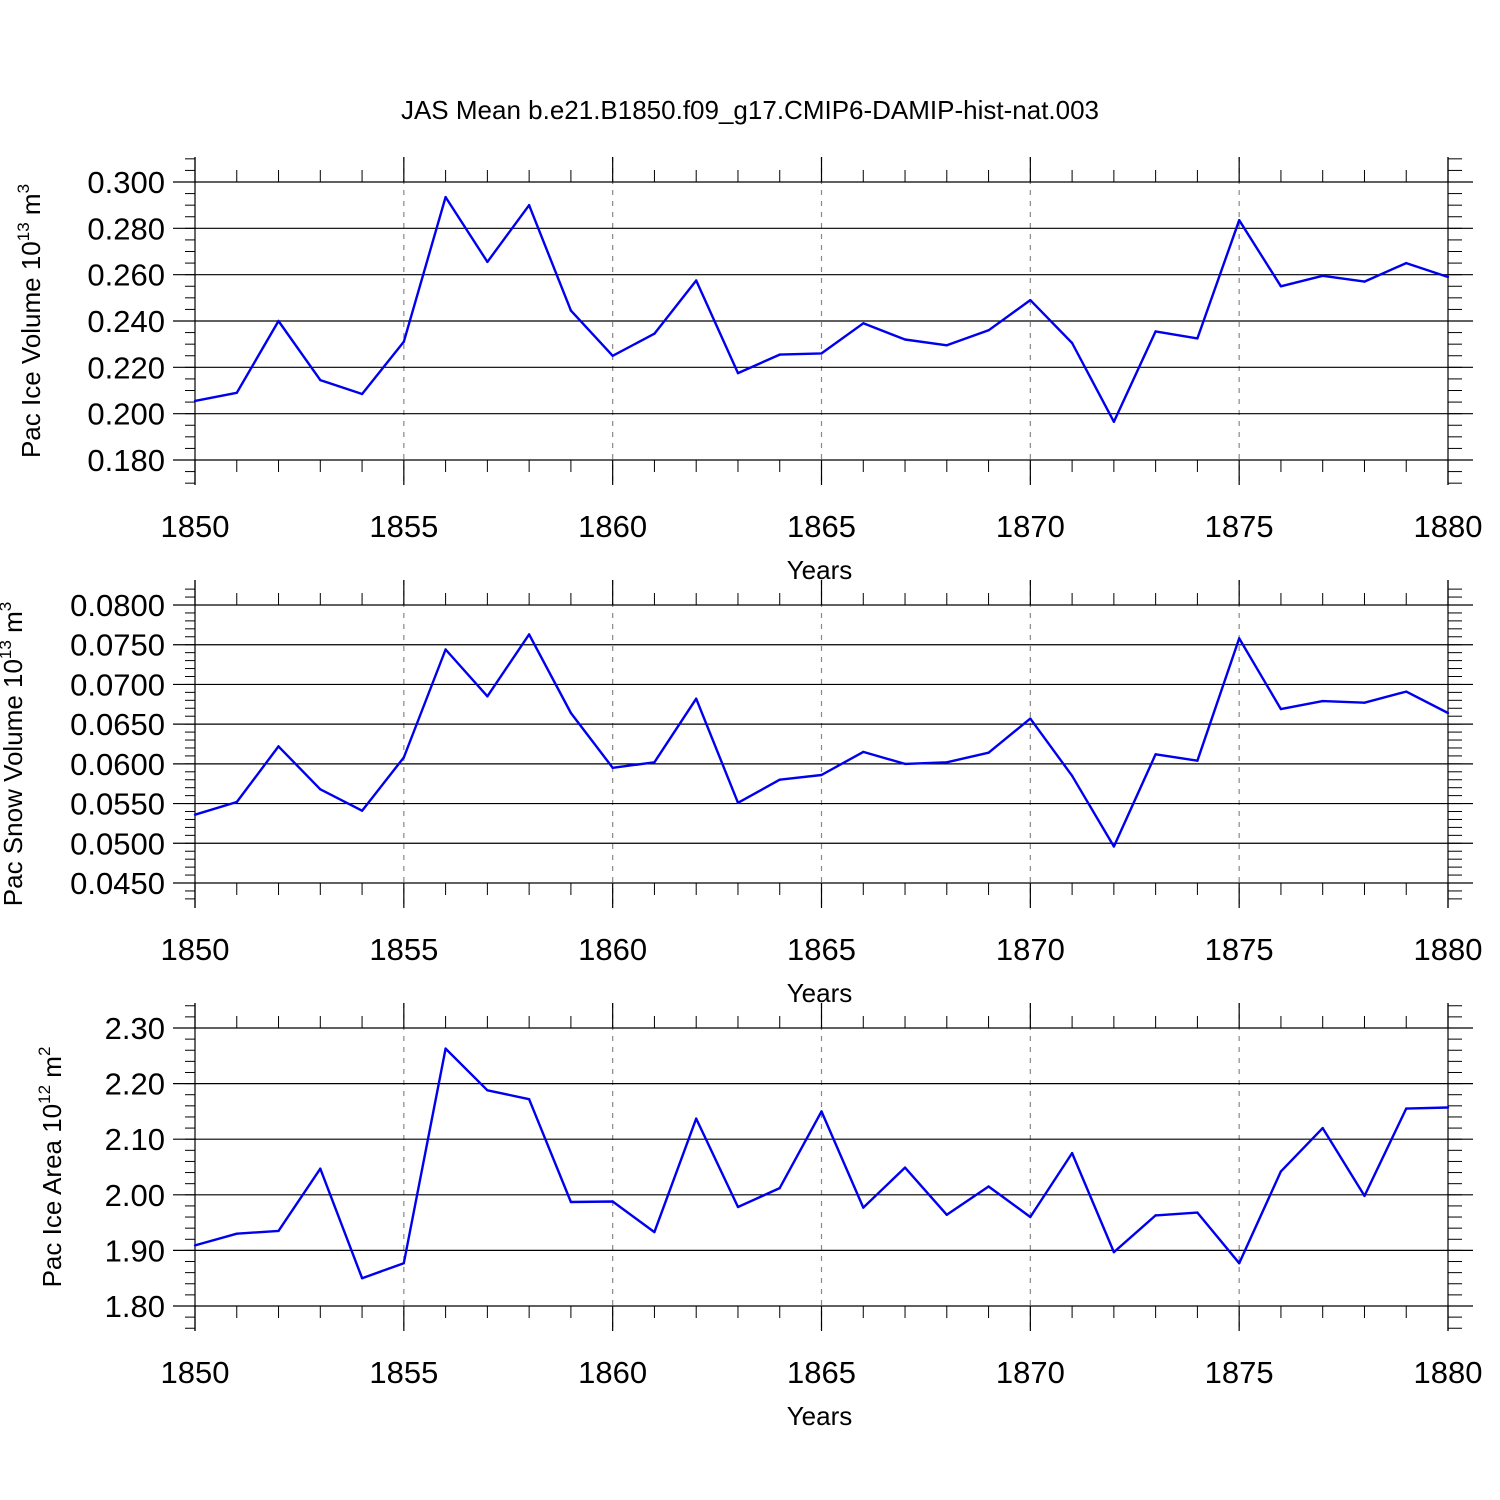 Image resolution: width=1500 pixels, height=1500 pixels. What do you see at coordinates (44, 1094) in the screenshot?
I see `y-axis-label-exponent: 12` at bounding box center [44, 1094].